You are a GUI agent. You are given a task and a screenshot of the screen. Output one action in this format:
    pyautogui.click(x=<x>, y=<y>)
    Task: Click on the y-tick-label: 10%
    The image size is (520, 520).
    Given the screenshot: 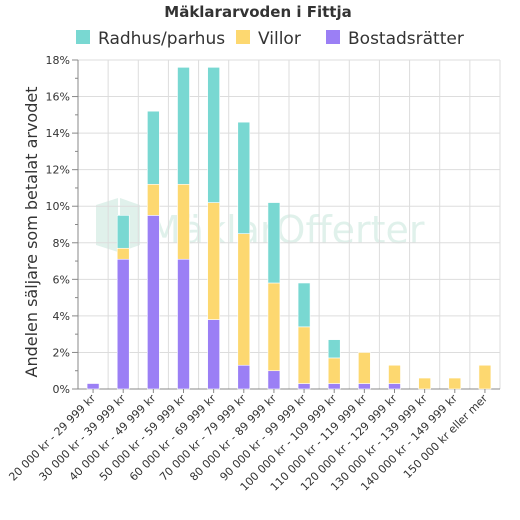 What is the action you would take?
    pyautogui.click(x=58, y=206)
    